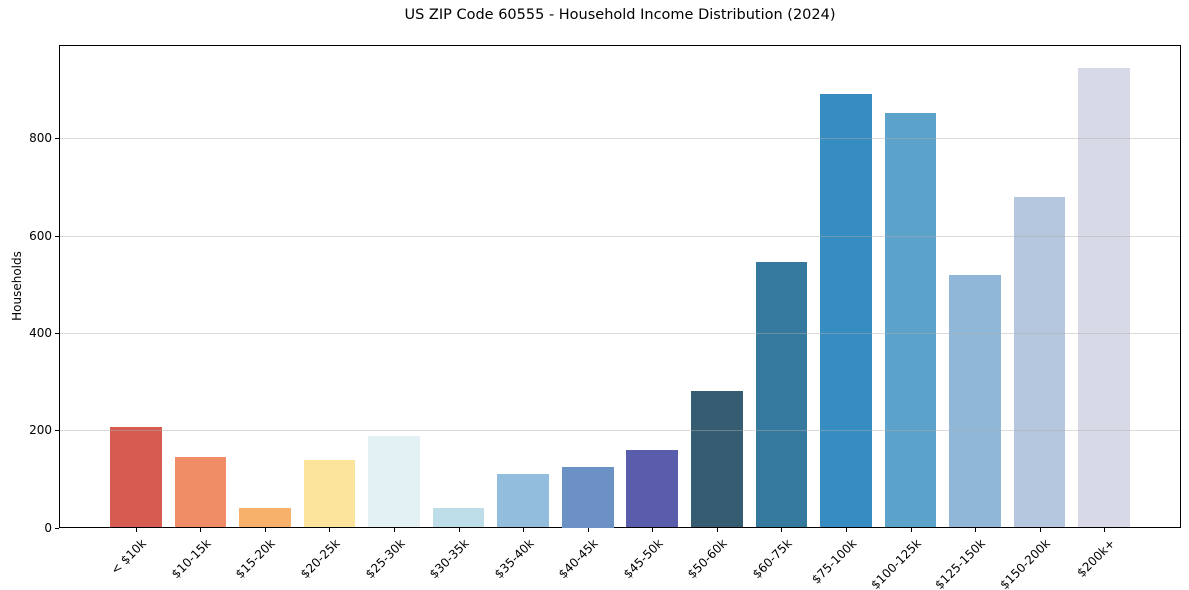 This screenshot has width=1189, height=590. Describe the element at coordinates (960, 563) in the screenshot. I see `x-tick-label: $125-150k` at that location.